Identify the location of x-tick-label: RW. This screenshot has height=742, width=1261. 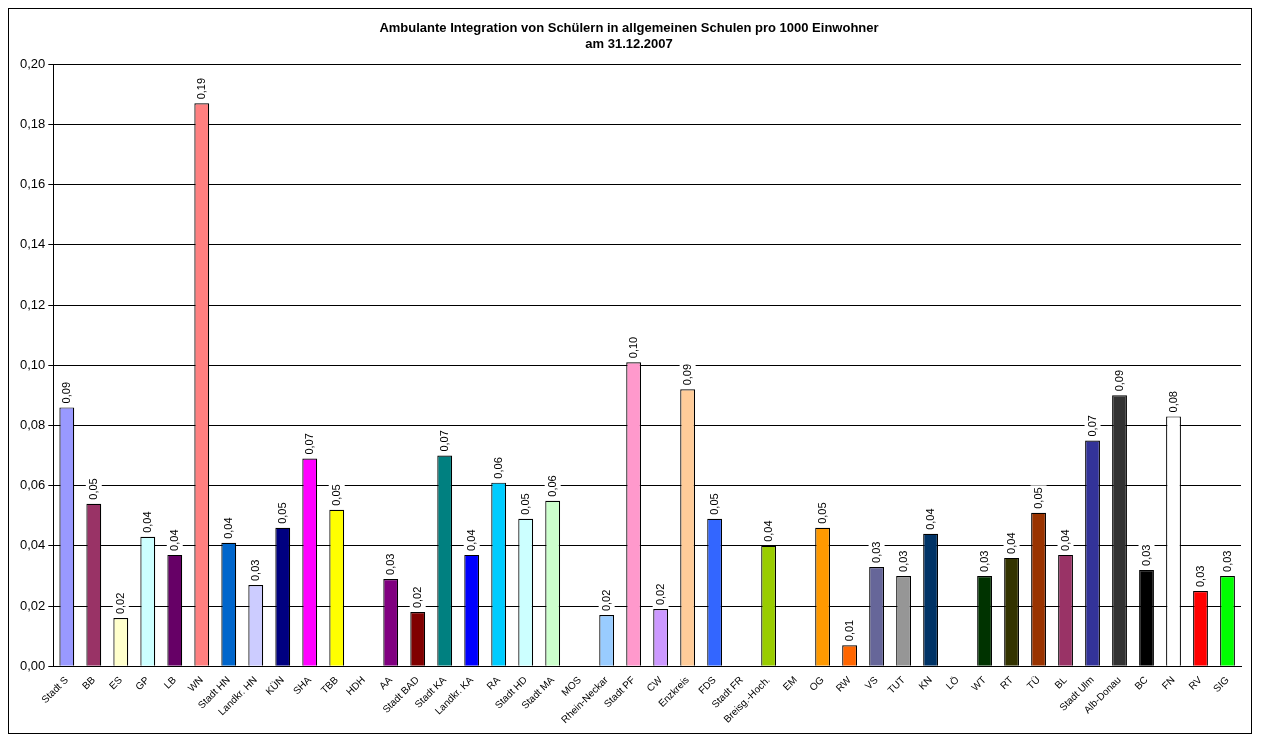
(843, 683).